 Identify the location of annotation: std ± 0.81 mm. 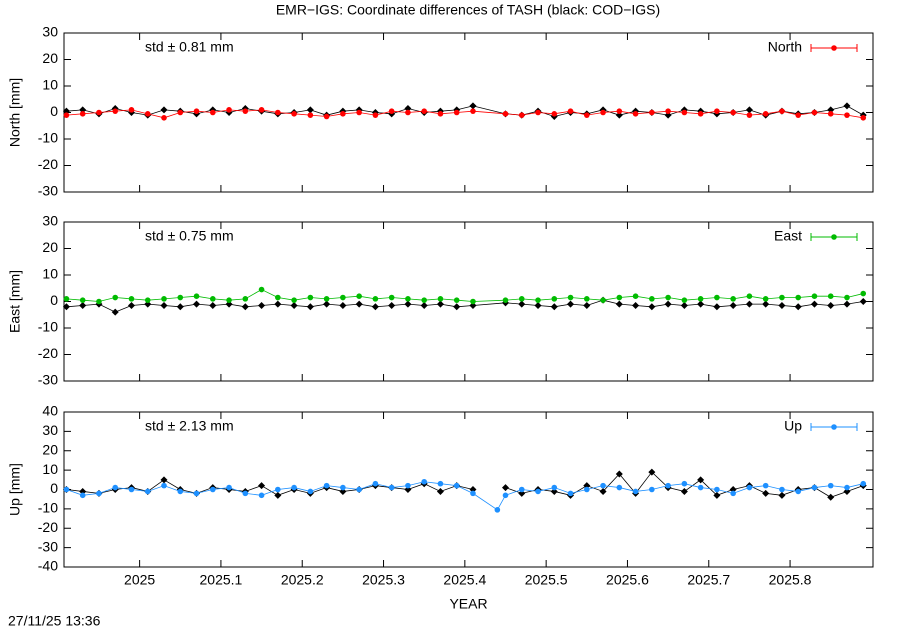
(189, 47).